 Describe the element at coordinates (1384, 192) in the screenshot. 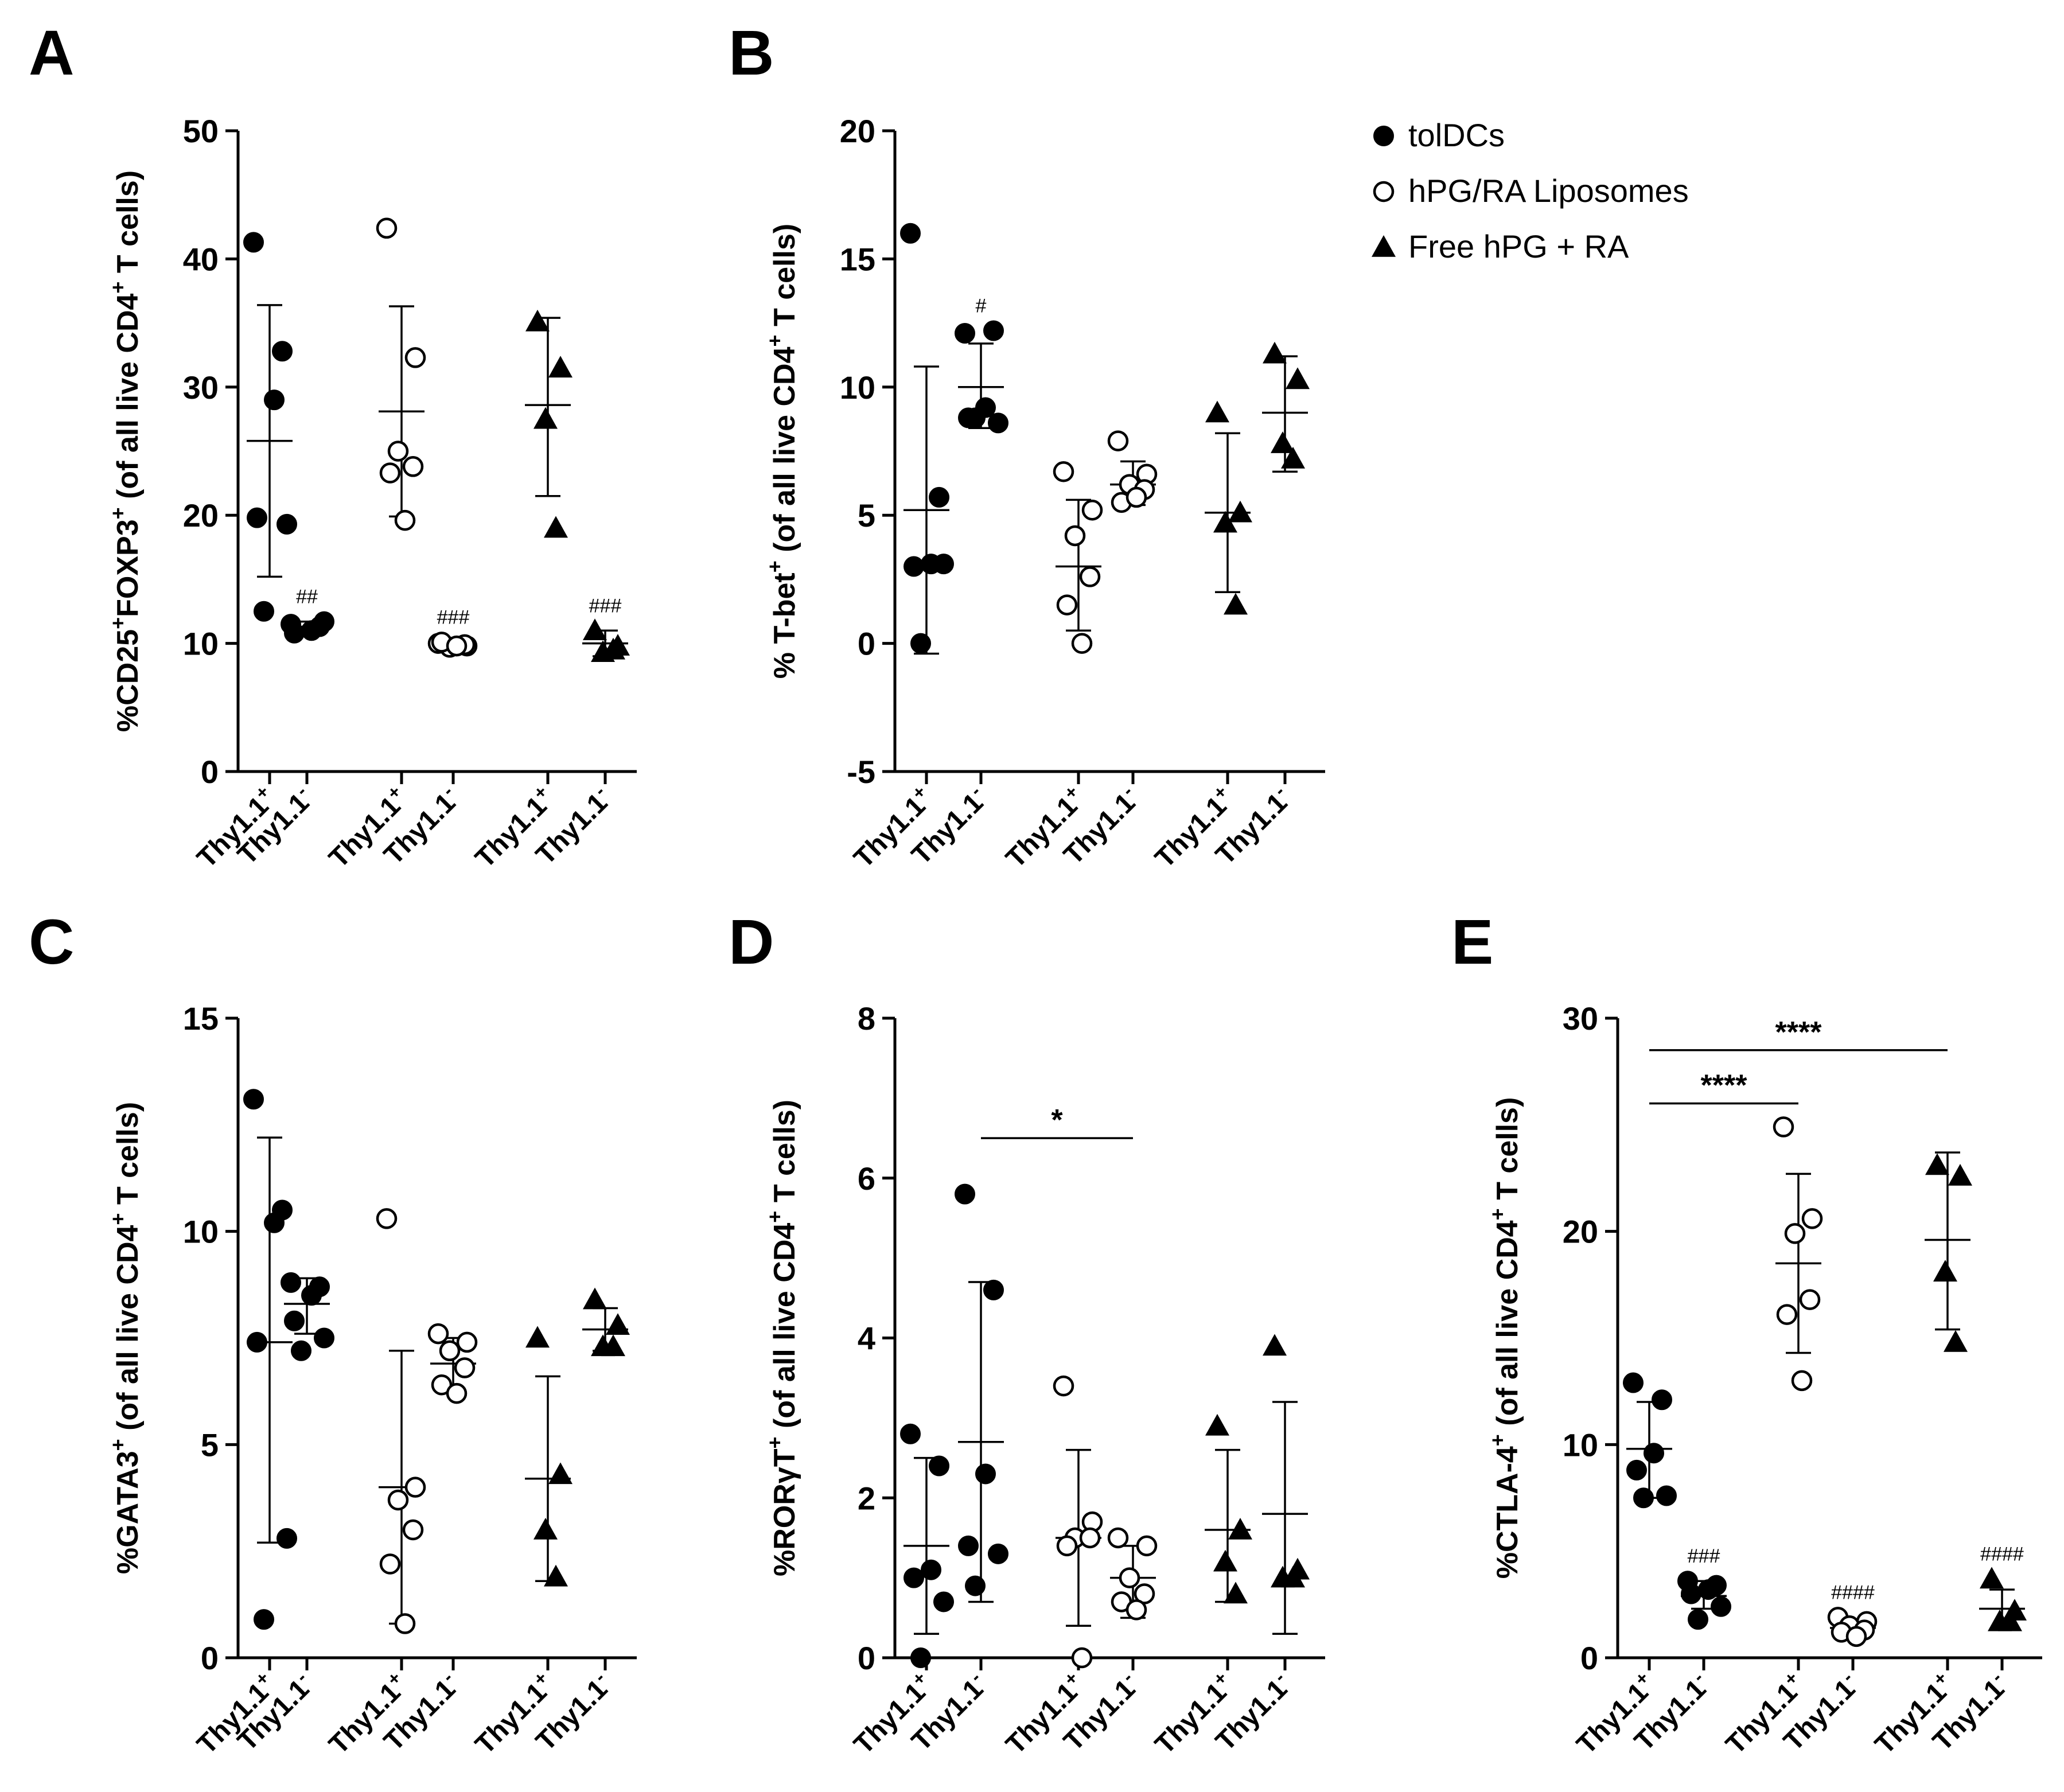

I see `legend-marker` at that location.